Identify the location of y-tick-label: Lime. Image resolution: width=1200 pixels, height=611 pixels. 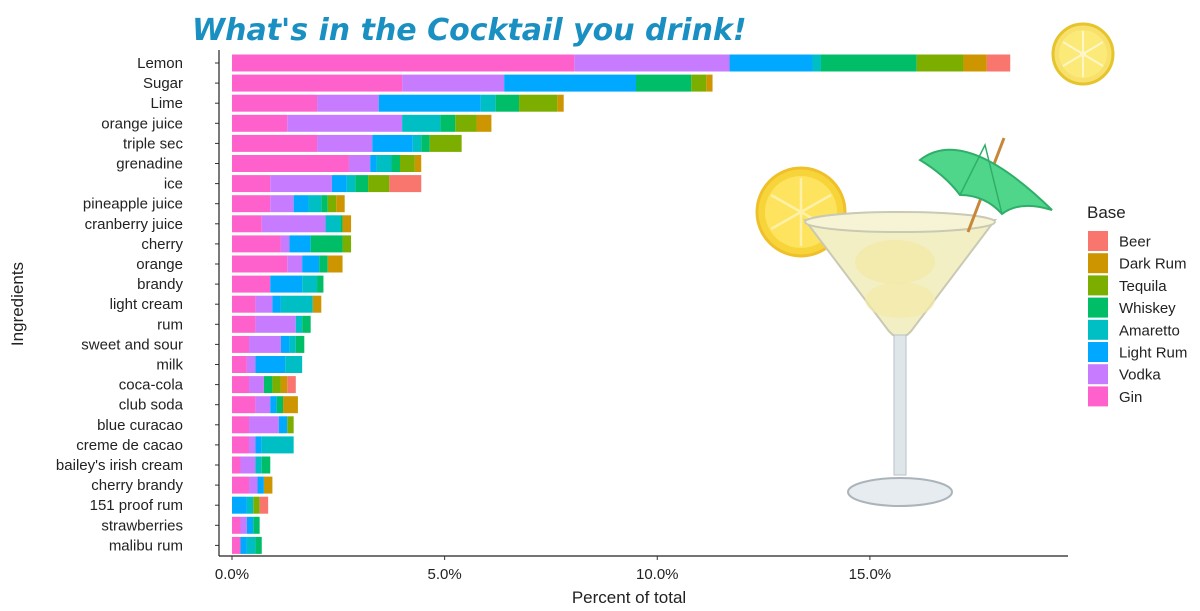
(166, 103).